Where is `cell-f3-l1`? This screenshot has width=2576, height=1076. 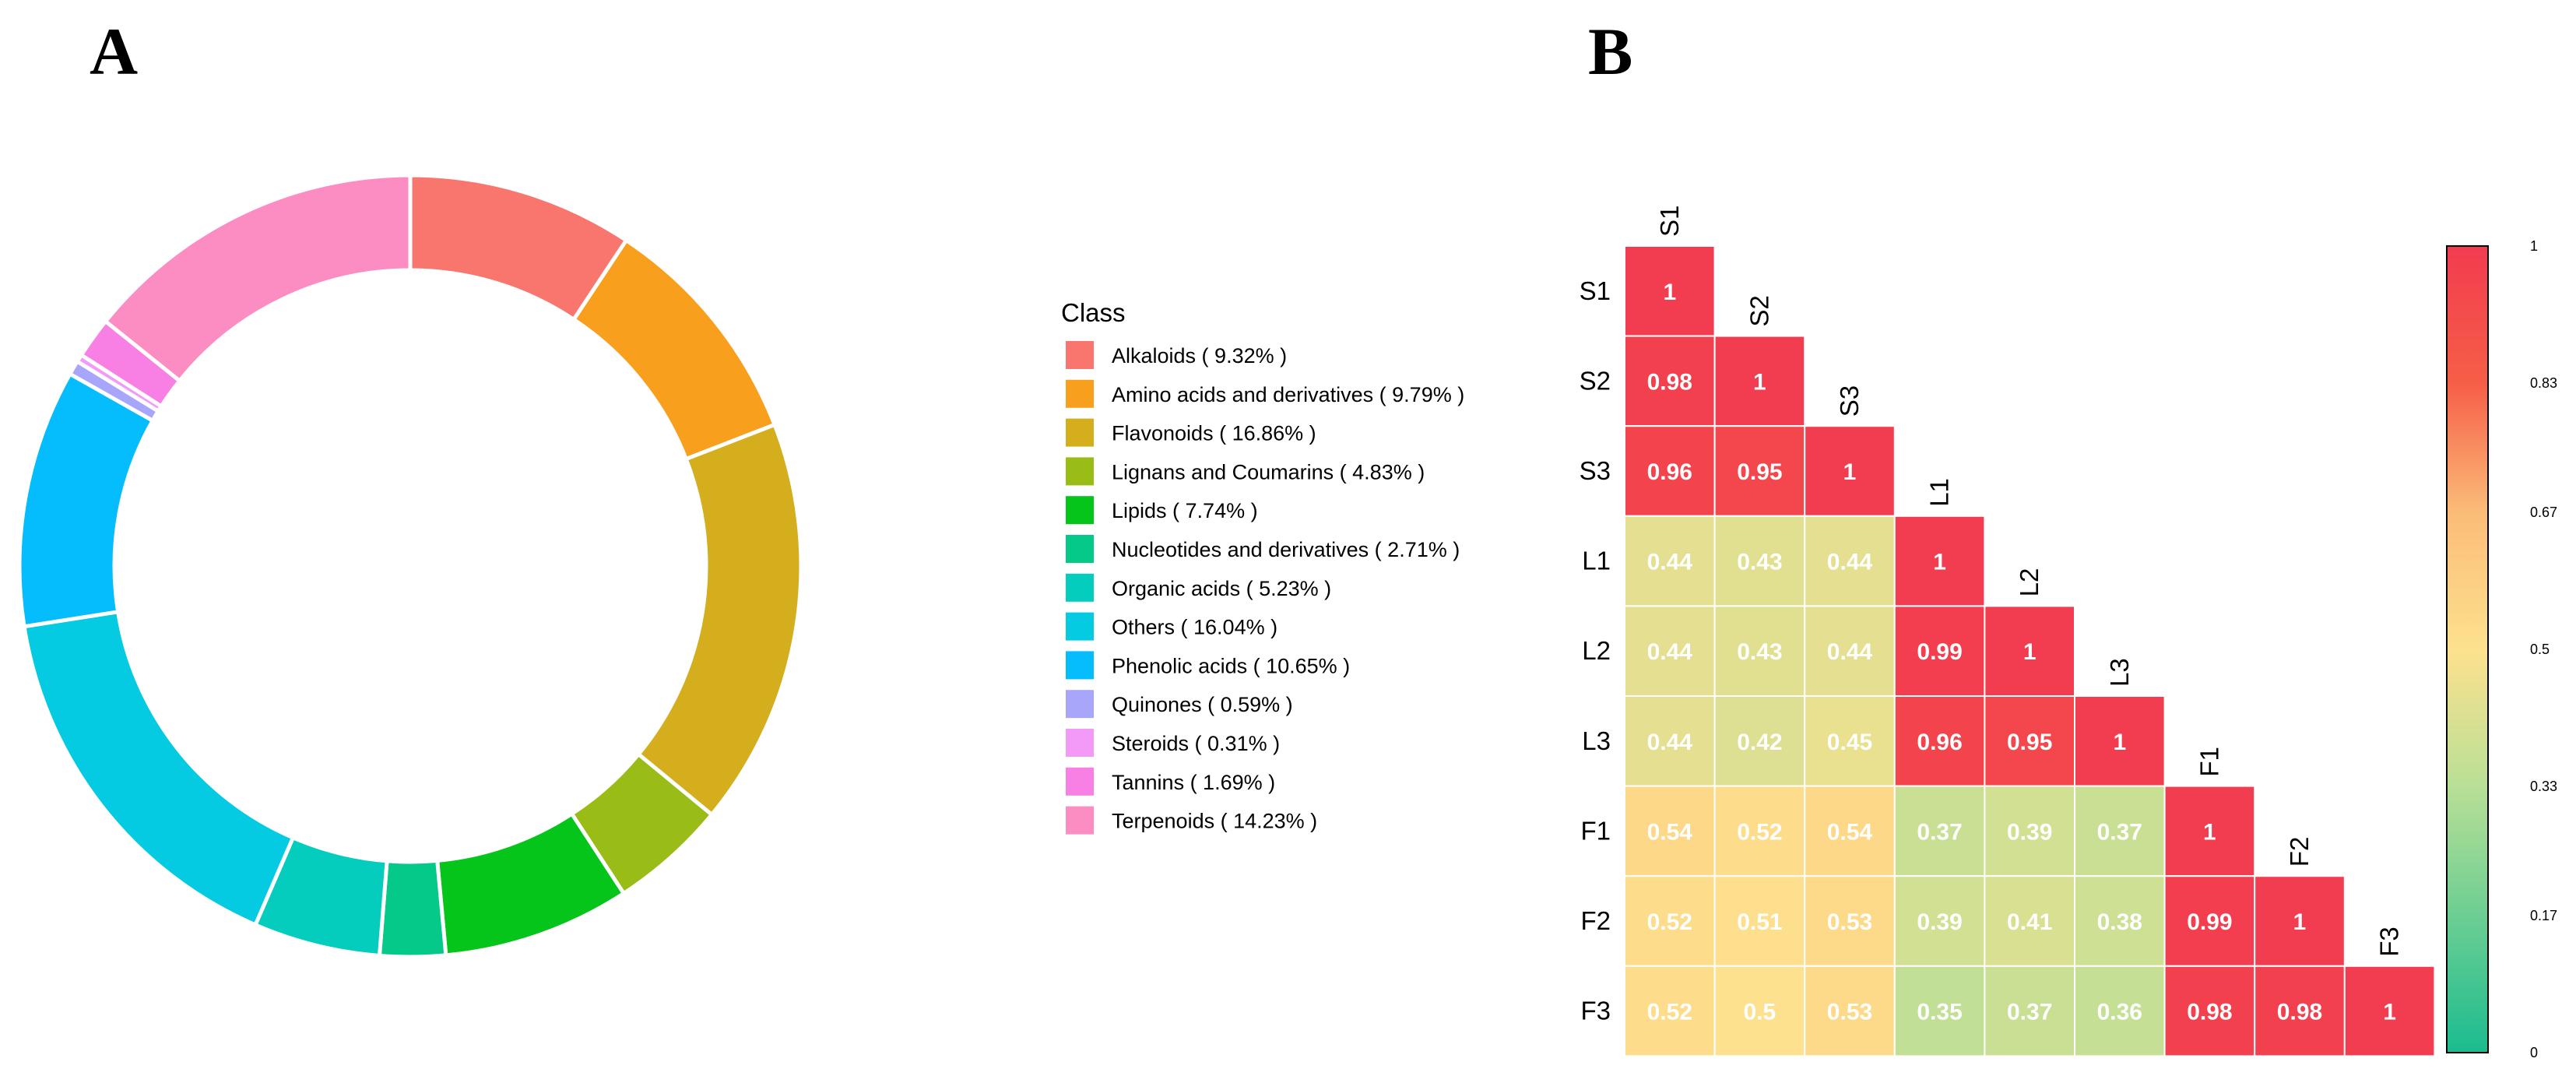
cell-f3-l1 is located at coordinates (1939, 1011).